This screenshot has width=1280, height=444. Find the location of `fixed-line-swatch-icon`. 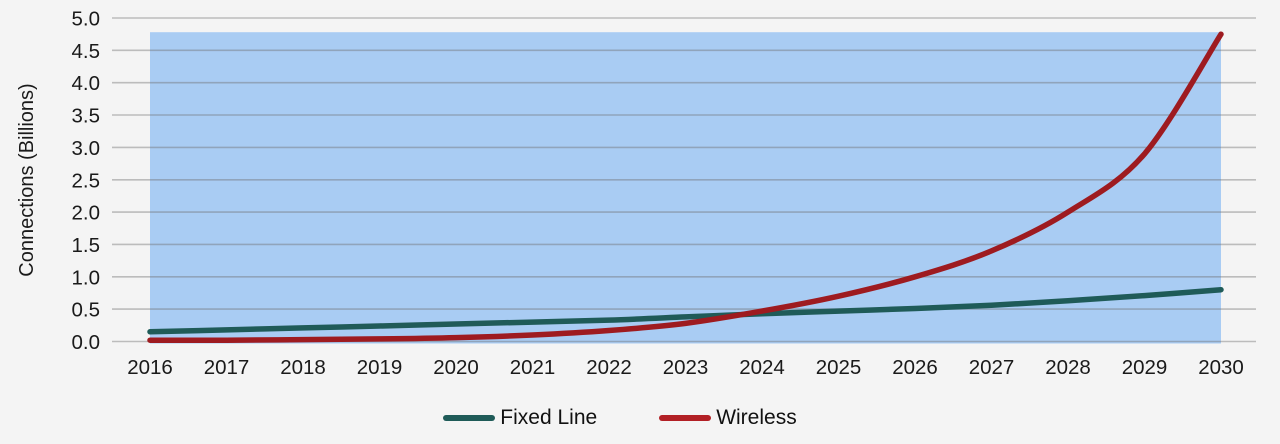

fixed-line-swatch-icon is located at coordinates (469, 418).